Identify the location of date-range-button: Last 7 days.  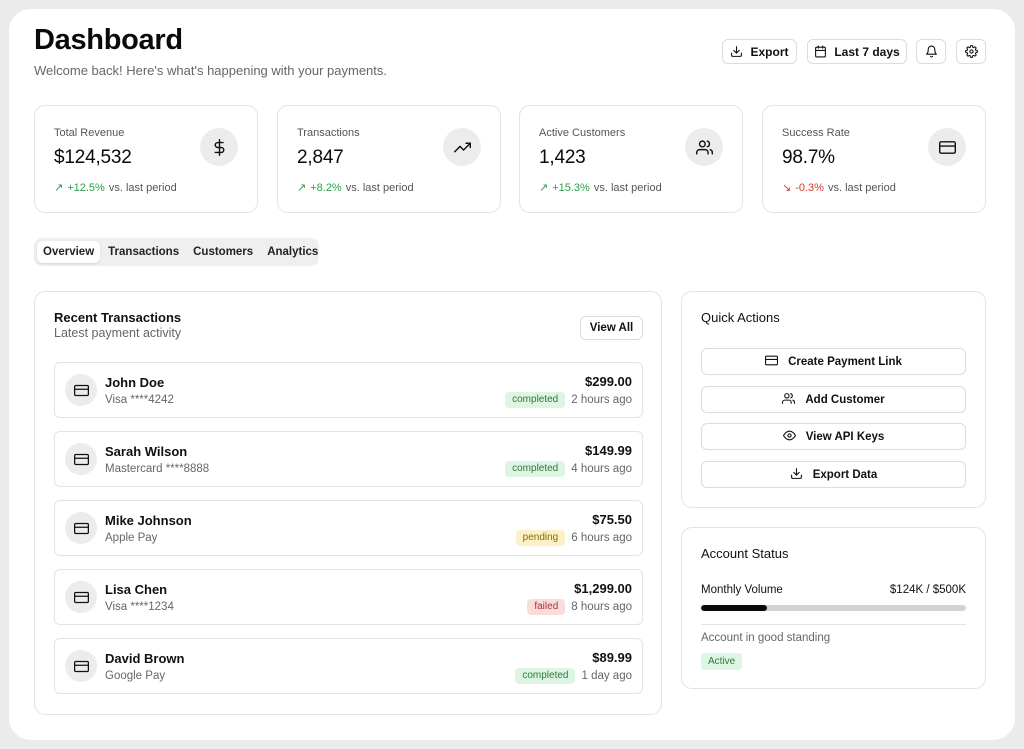
(857, 51).